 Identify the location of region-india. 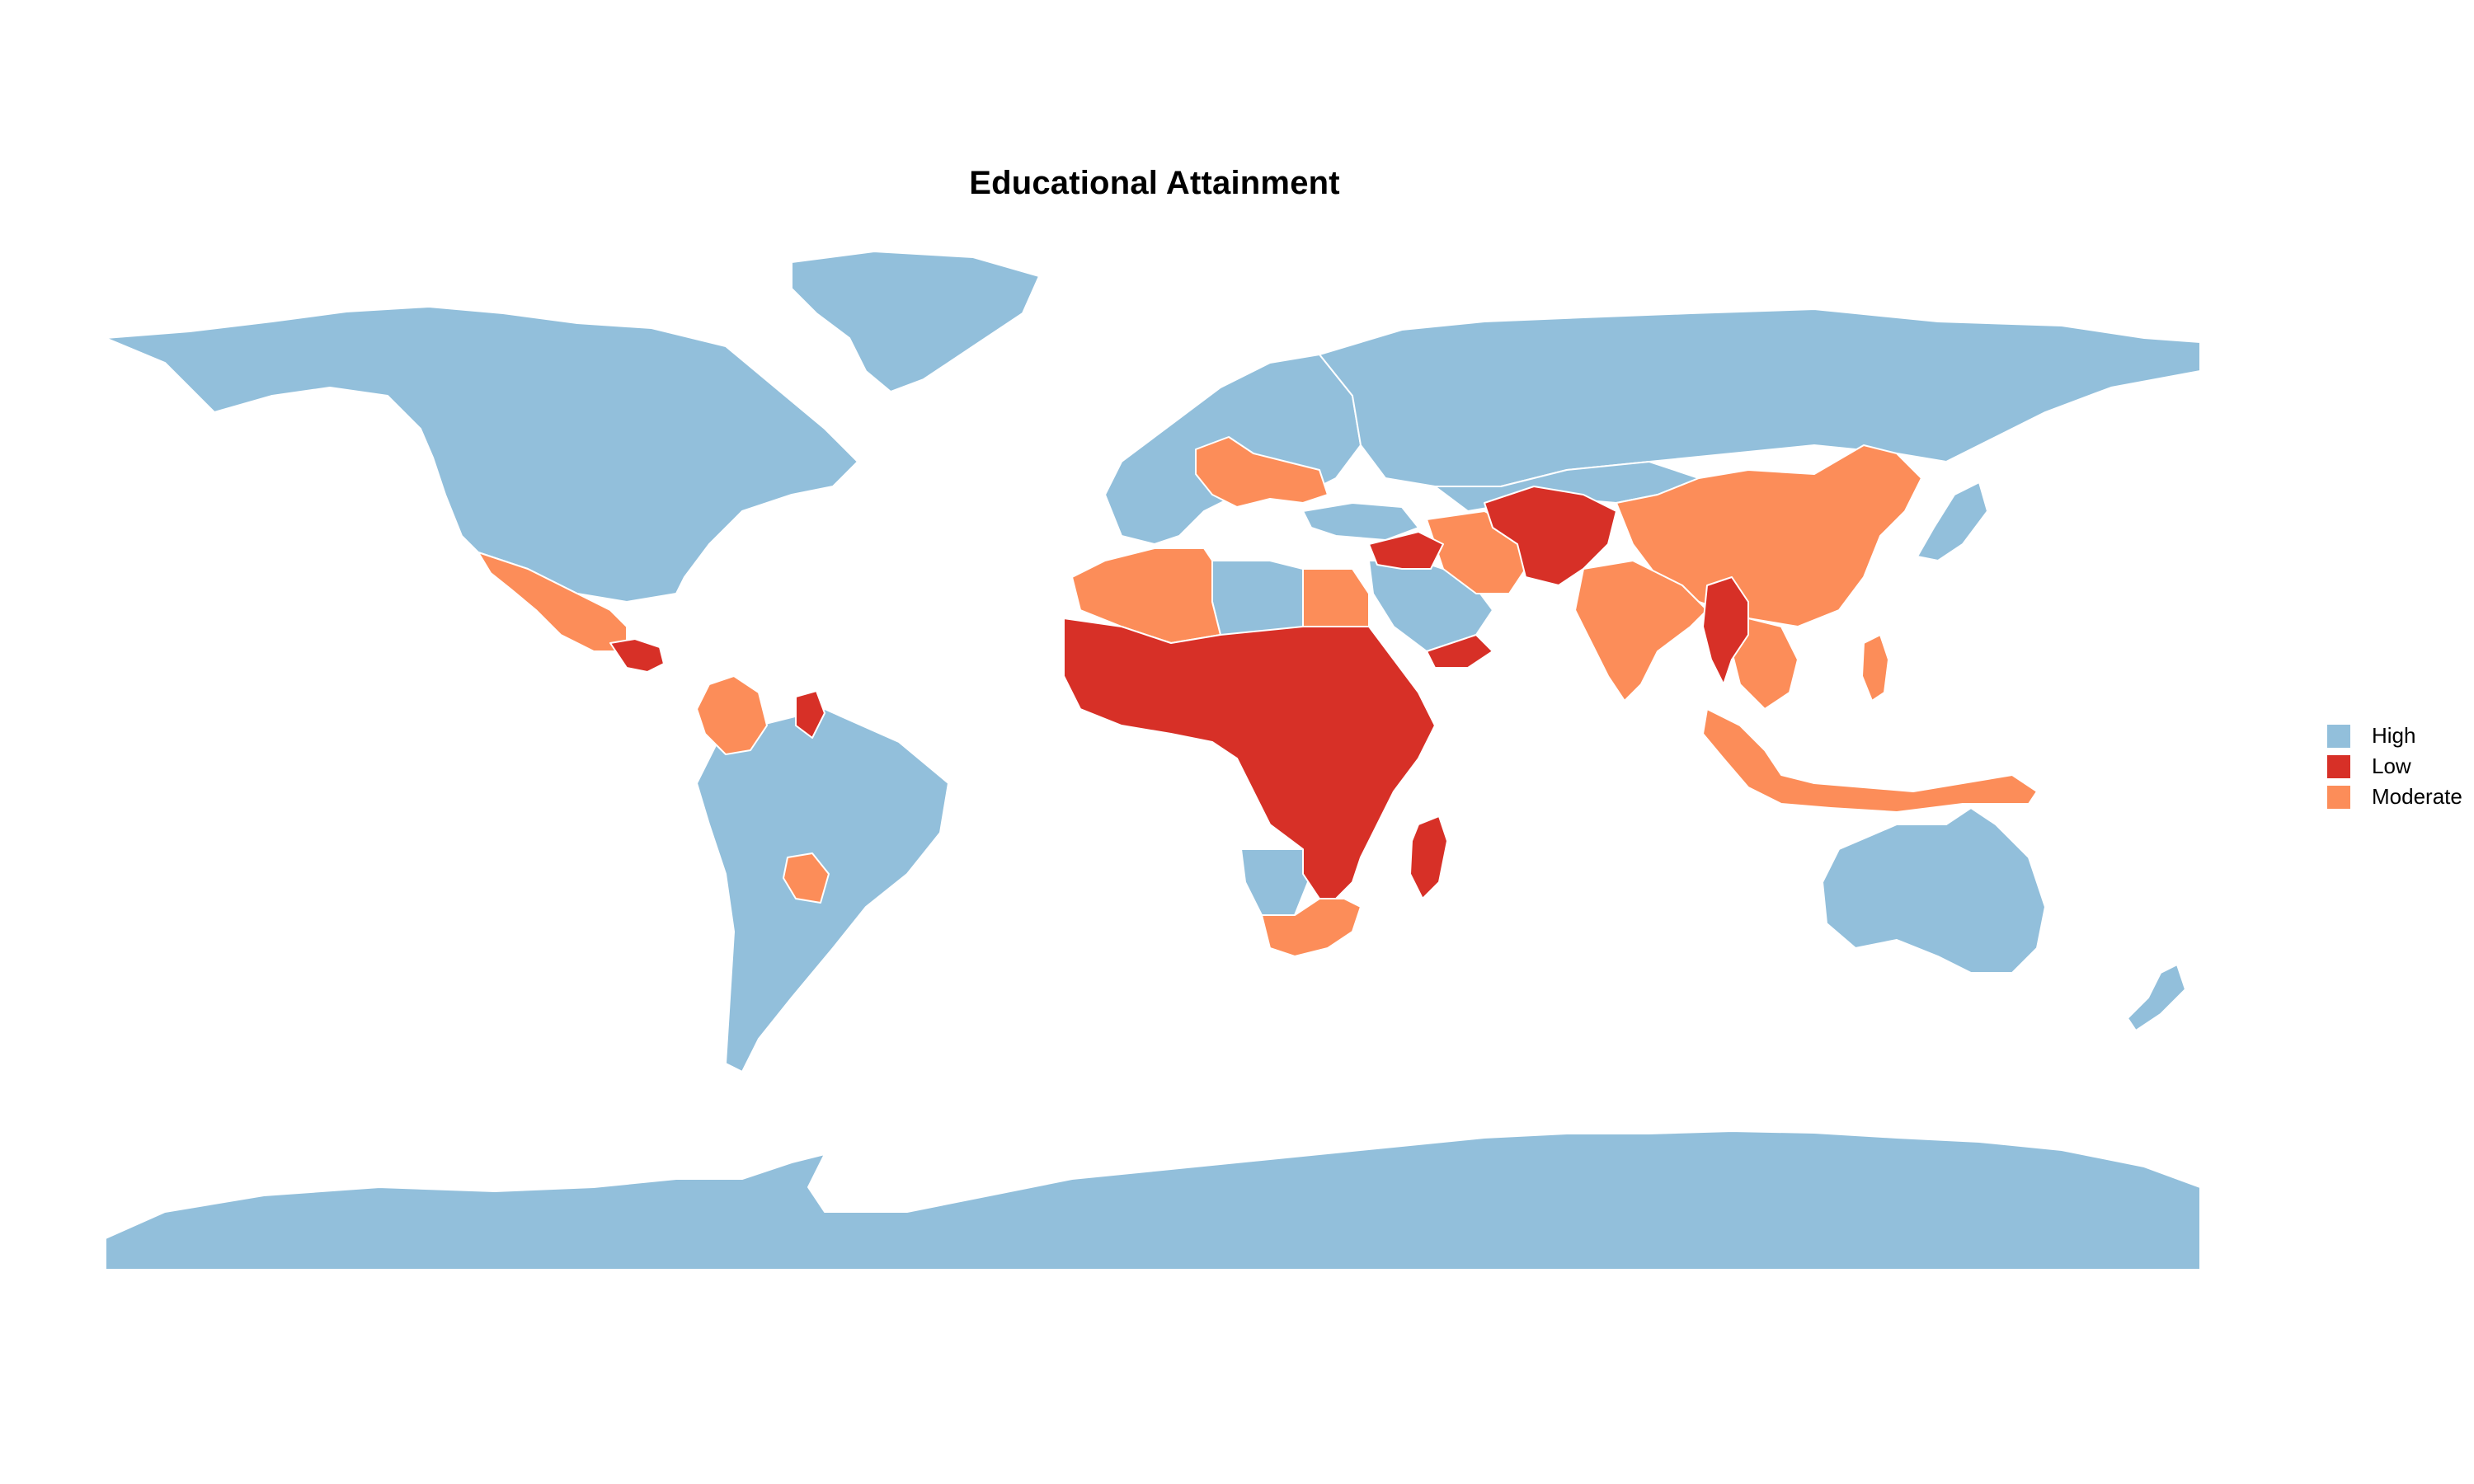
(1641, 631).